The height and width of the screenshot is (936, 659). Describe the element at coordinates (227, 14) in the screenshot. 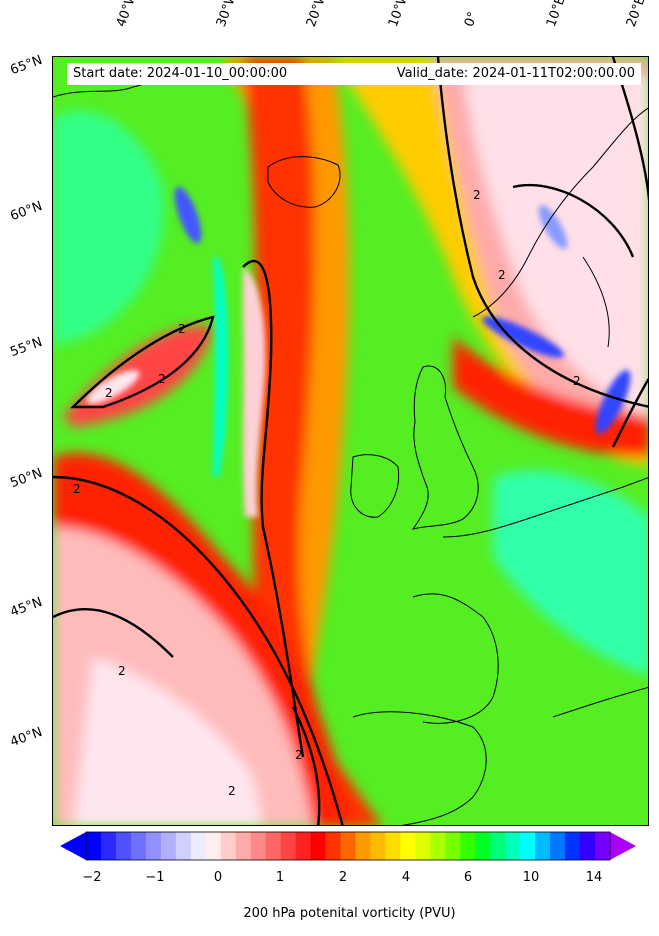

I see `lon-label-30w: 30°W` at that location.